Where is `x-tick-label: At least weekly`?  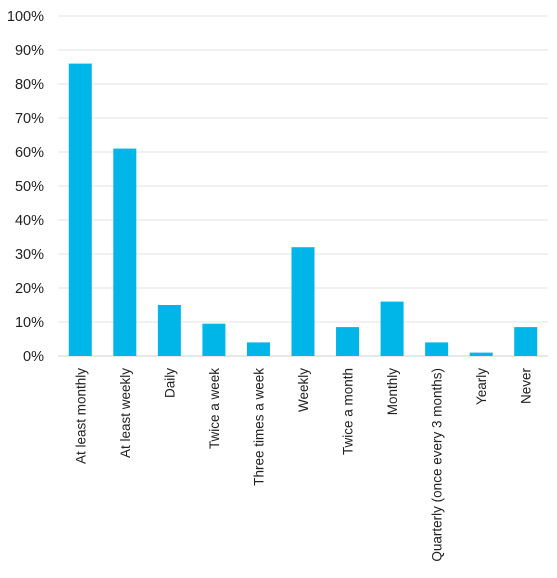 x-tick-label: At least weekly is located at coordinates (125, 413).